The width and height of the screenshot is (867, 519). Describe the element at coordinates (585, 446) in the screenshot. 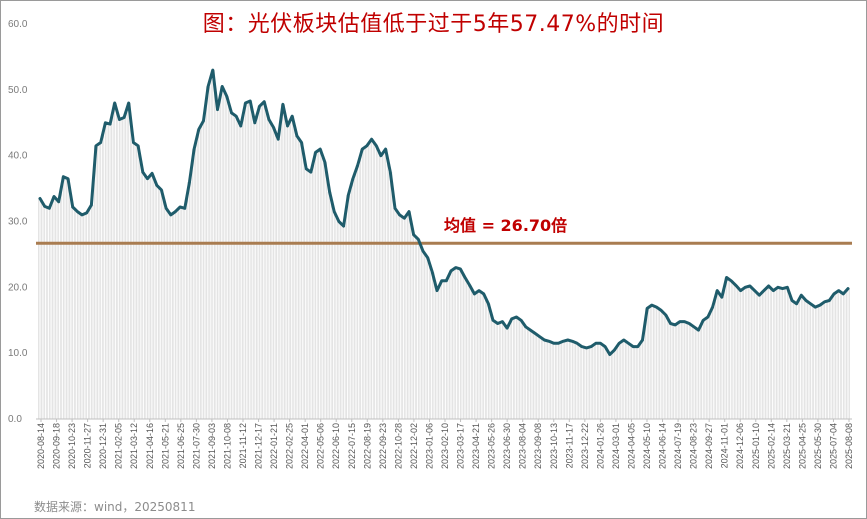

I see `x-tick-label: 2023-12-22` at that location.